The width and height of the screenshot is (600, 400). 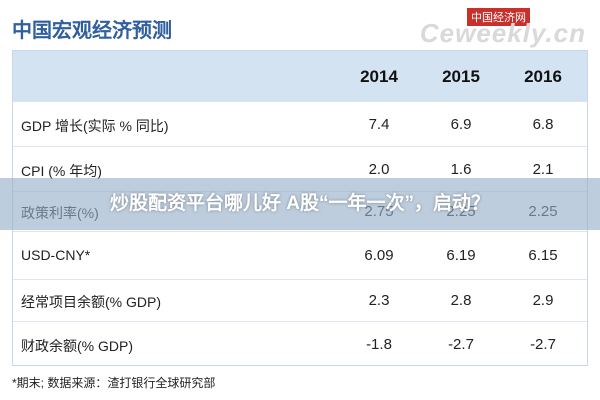 I want to click on banner: 炒股配资平台哪儿好 A股“一年一次”，启动？, so click(x=300, y=204).